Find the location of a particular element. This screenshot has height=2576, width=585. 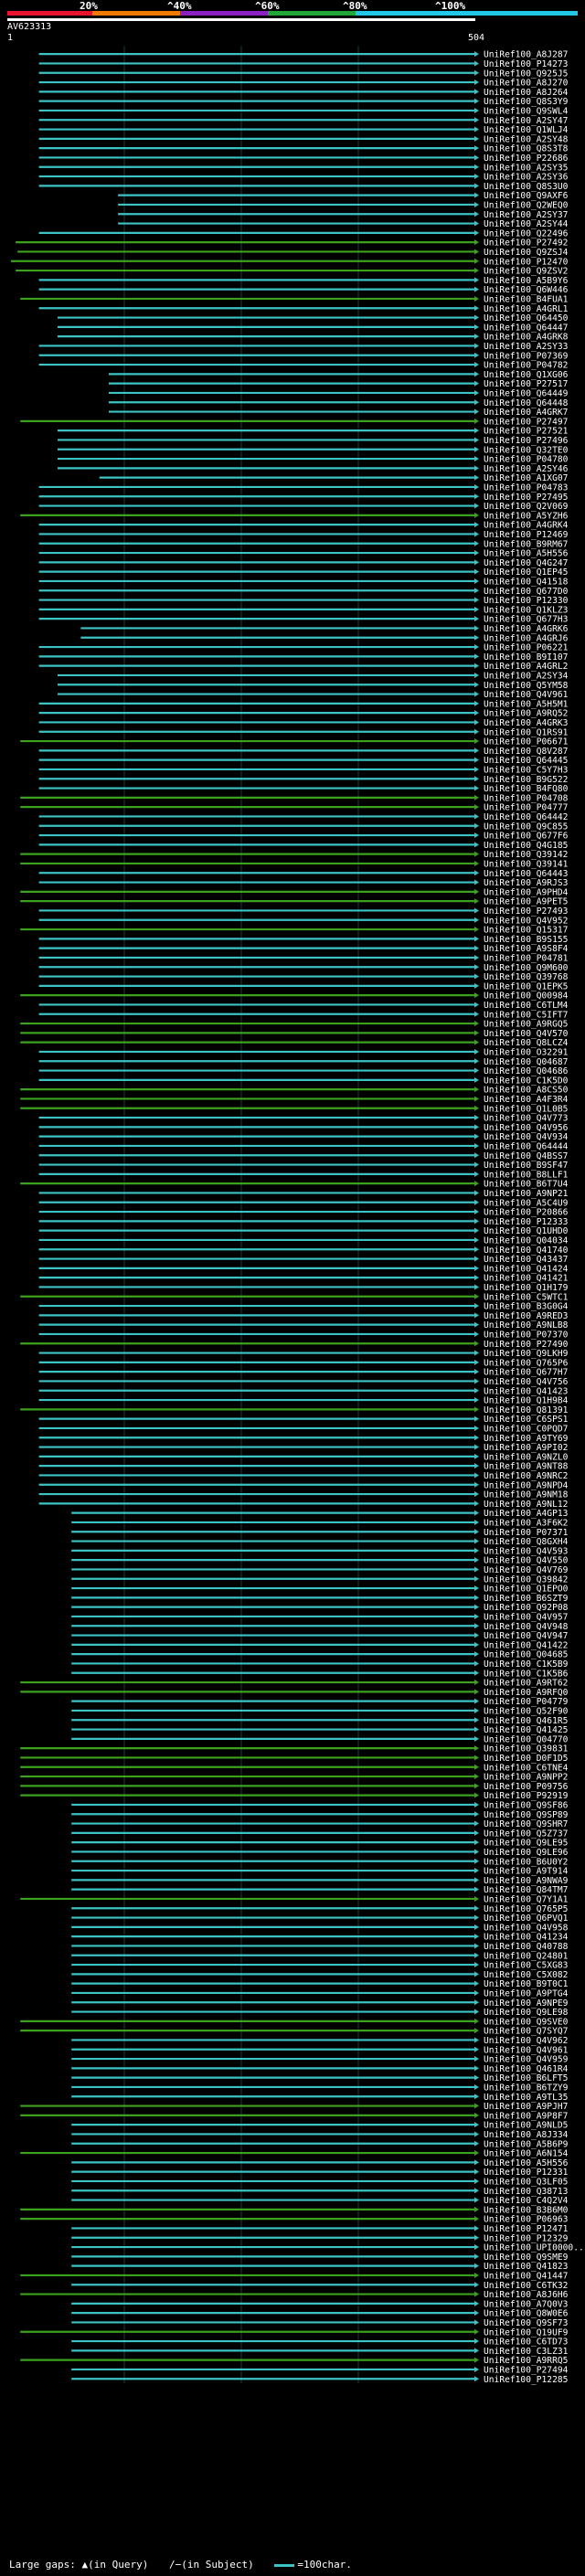

hit-row: UniRef100_Q4V956 is located at coordinates (303, 1128).